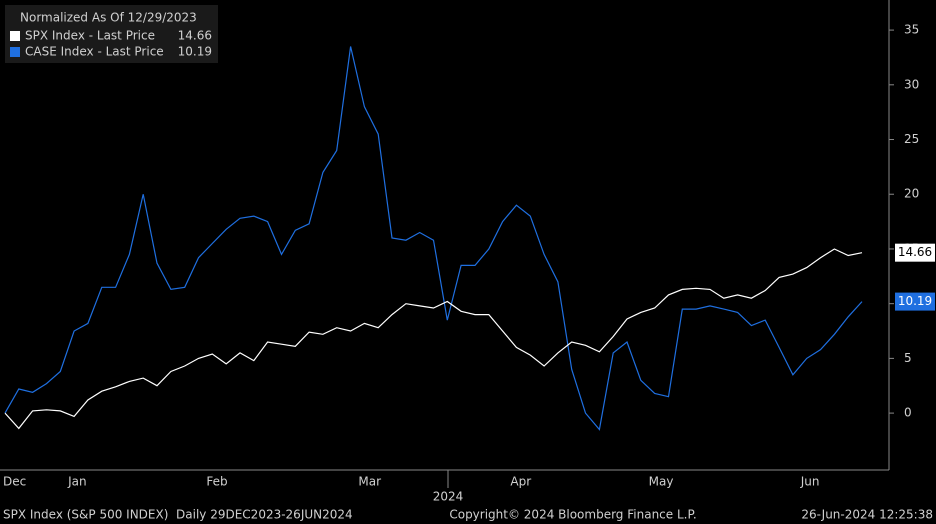 The width and height of the screenshot is (936, 524). Describe the element at coordinates (520, 482) in the screenshot. I see `x-tick-label: Apr` at that location.